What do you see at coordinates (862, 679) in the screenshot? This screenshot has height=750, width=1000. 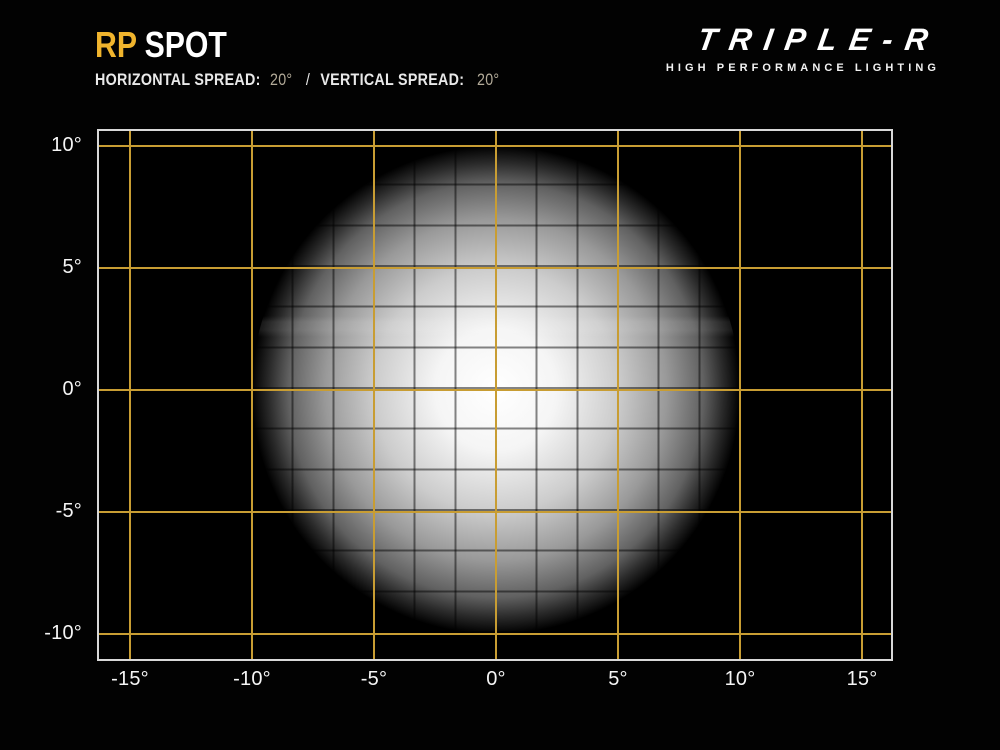 I see `x-axis-tick-label: 15°` at bounding box center [862, 679].